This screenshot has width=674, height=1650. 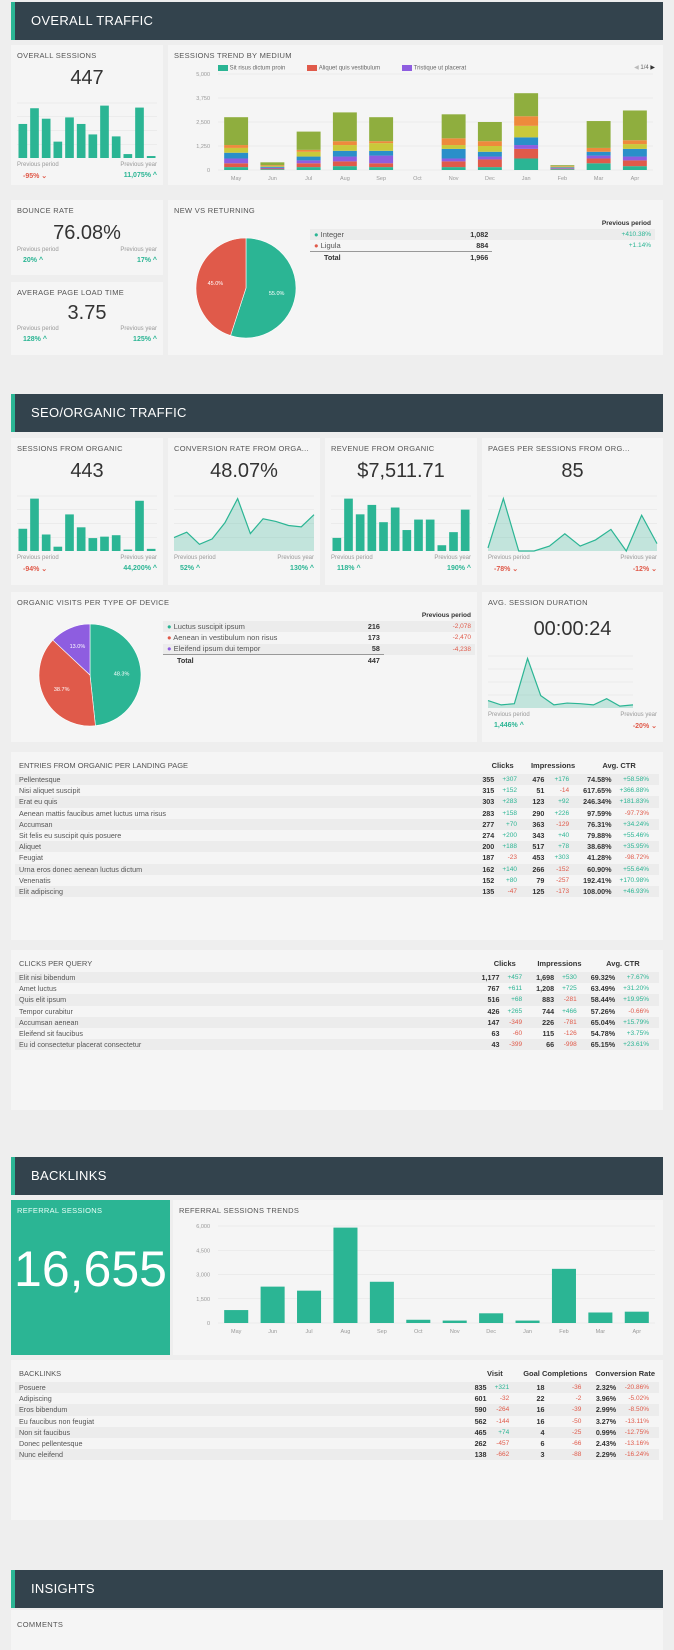 I want to click on column-header: Visit, so click(x=495, y=1373).